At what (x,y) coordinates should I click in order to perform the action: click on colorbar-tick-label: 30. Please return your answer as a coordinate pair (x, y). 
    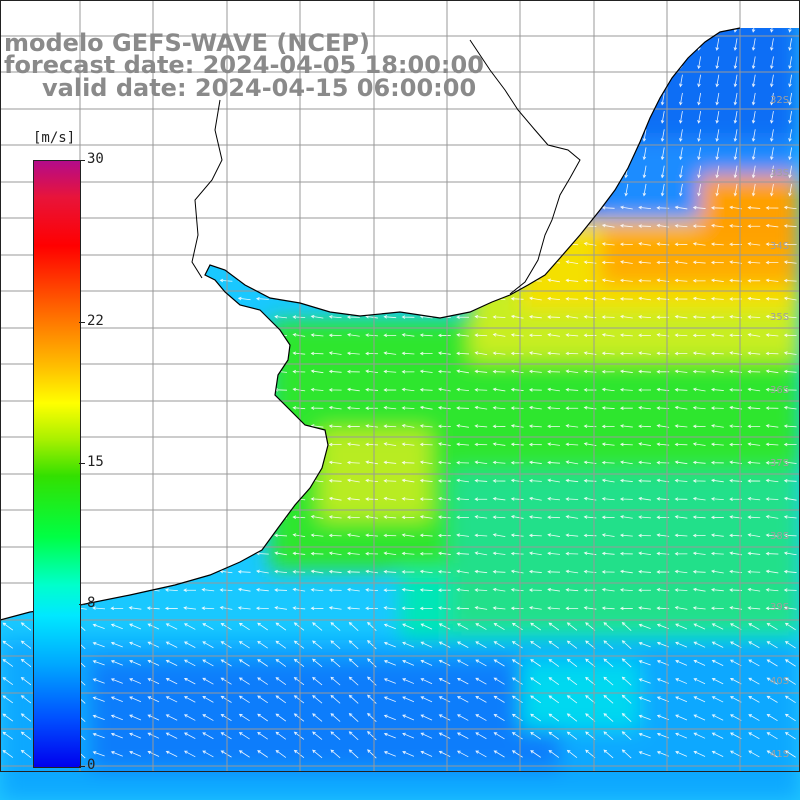
    Looking at the image, I should click on (95, 159).